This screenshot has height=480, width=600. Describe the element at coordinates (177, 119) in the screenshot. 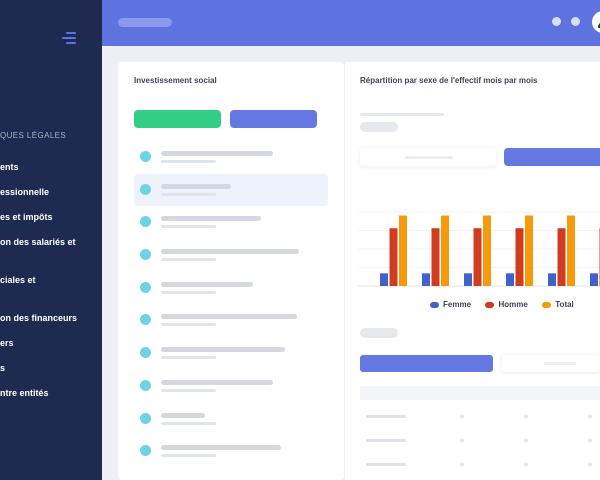

I see `primary-action-button` at that location.